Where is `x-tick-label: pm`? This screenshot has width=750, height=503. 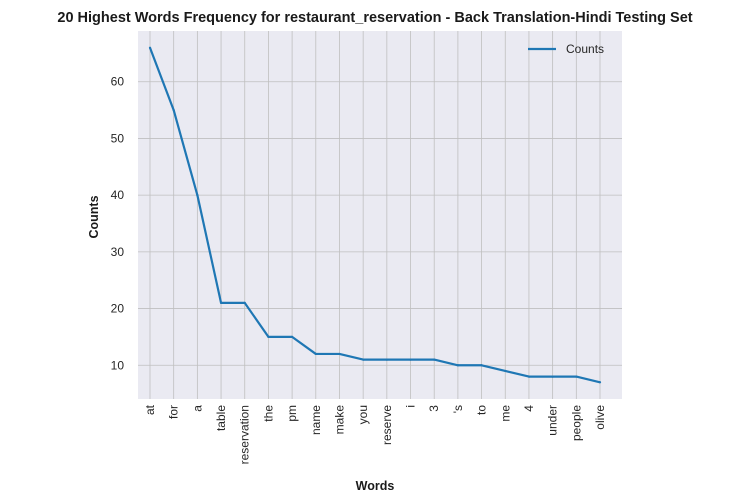 x-tick-label: pm is located at coordinates (292, 413).